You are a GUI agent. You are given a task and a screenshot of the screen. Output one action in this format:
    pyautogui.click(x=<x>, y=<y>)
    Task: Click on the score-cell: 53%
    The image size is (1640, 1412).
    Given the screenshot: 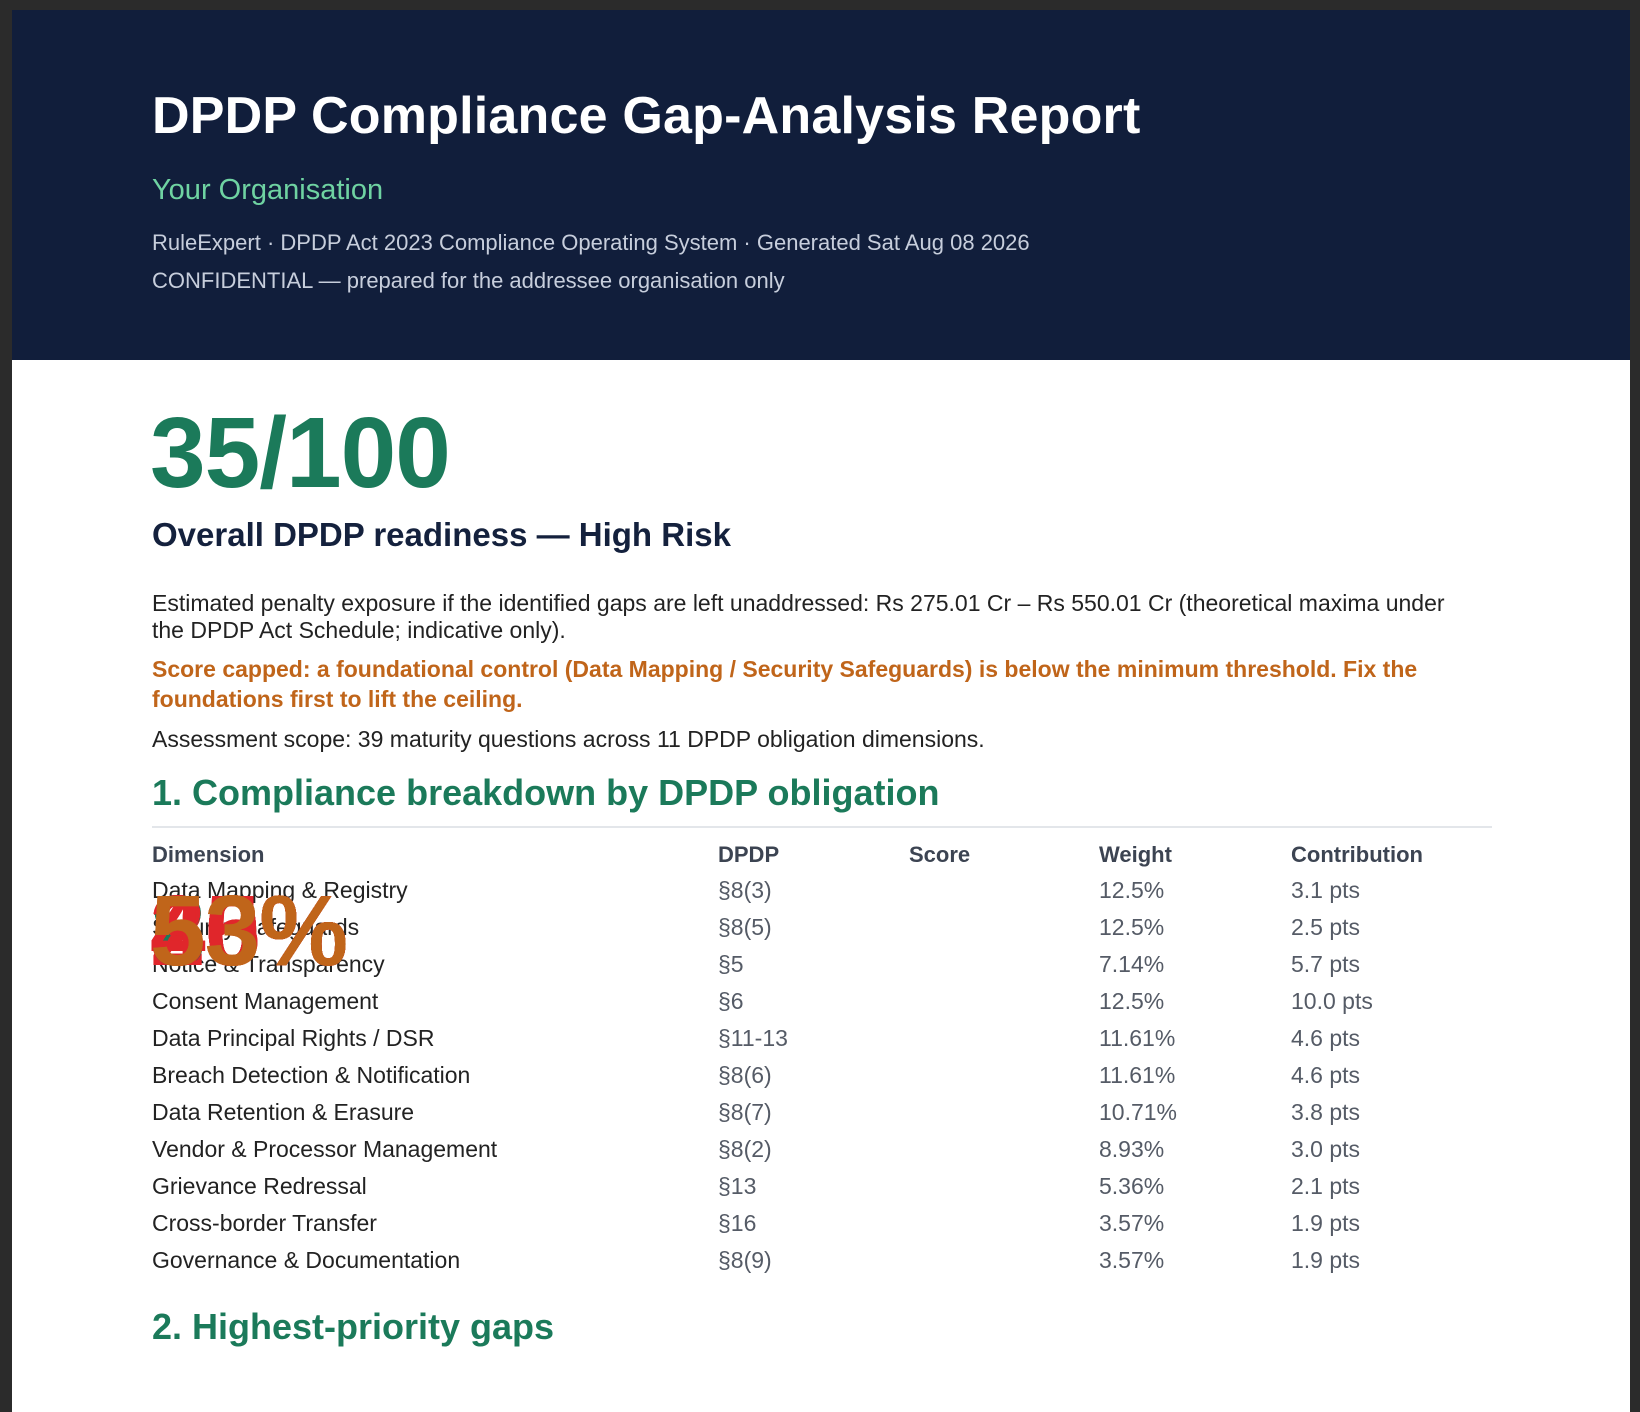 What is the action you would take?
    pyautogui.click(x=249, y=931)
    